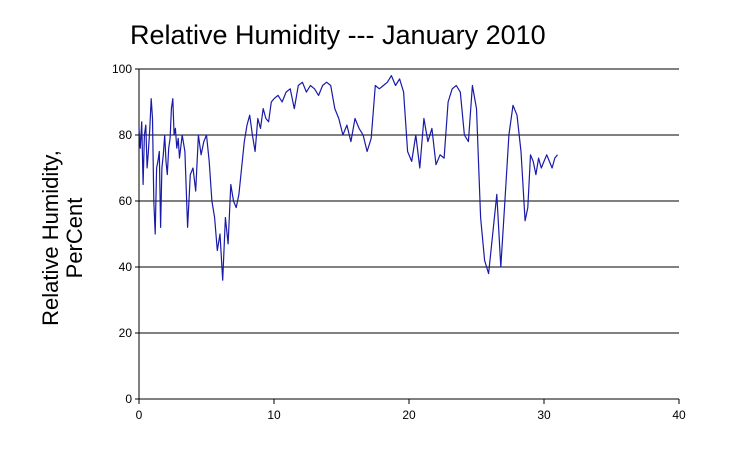 The width and height of the screenshot is (735, 449). I want to click on y-axis-label: Relative Humidity, PerCent, so click(62, 238).